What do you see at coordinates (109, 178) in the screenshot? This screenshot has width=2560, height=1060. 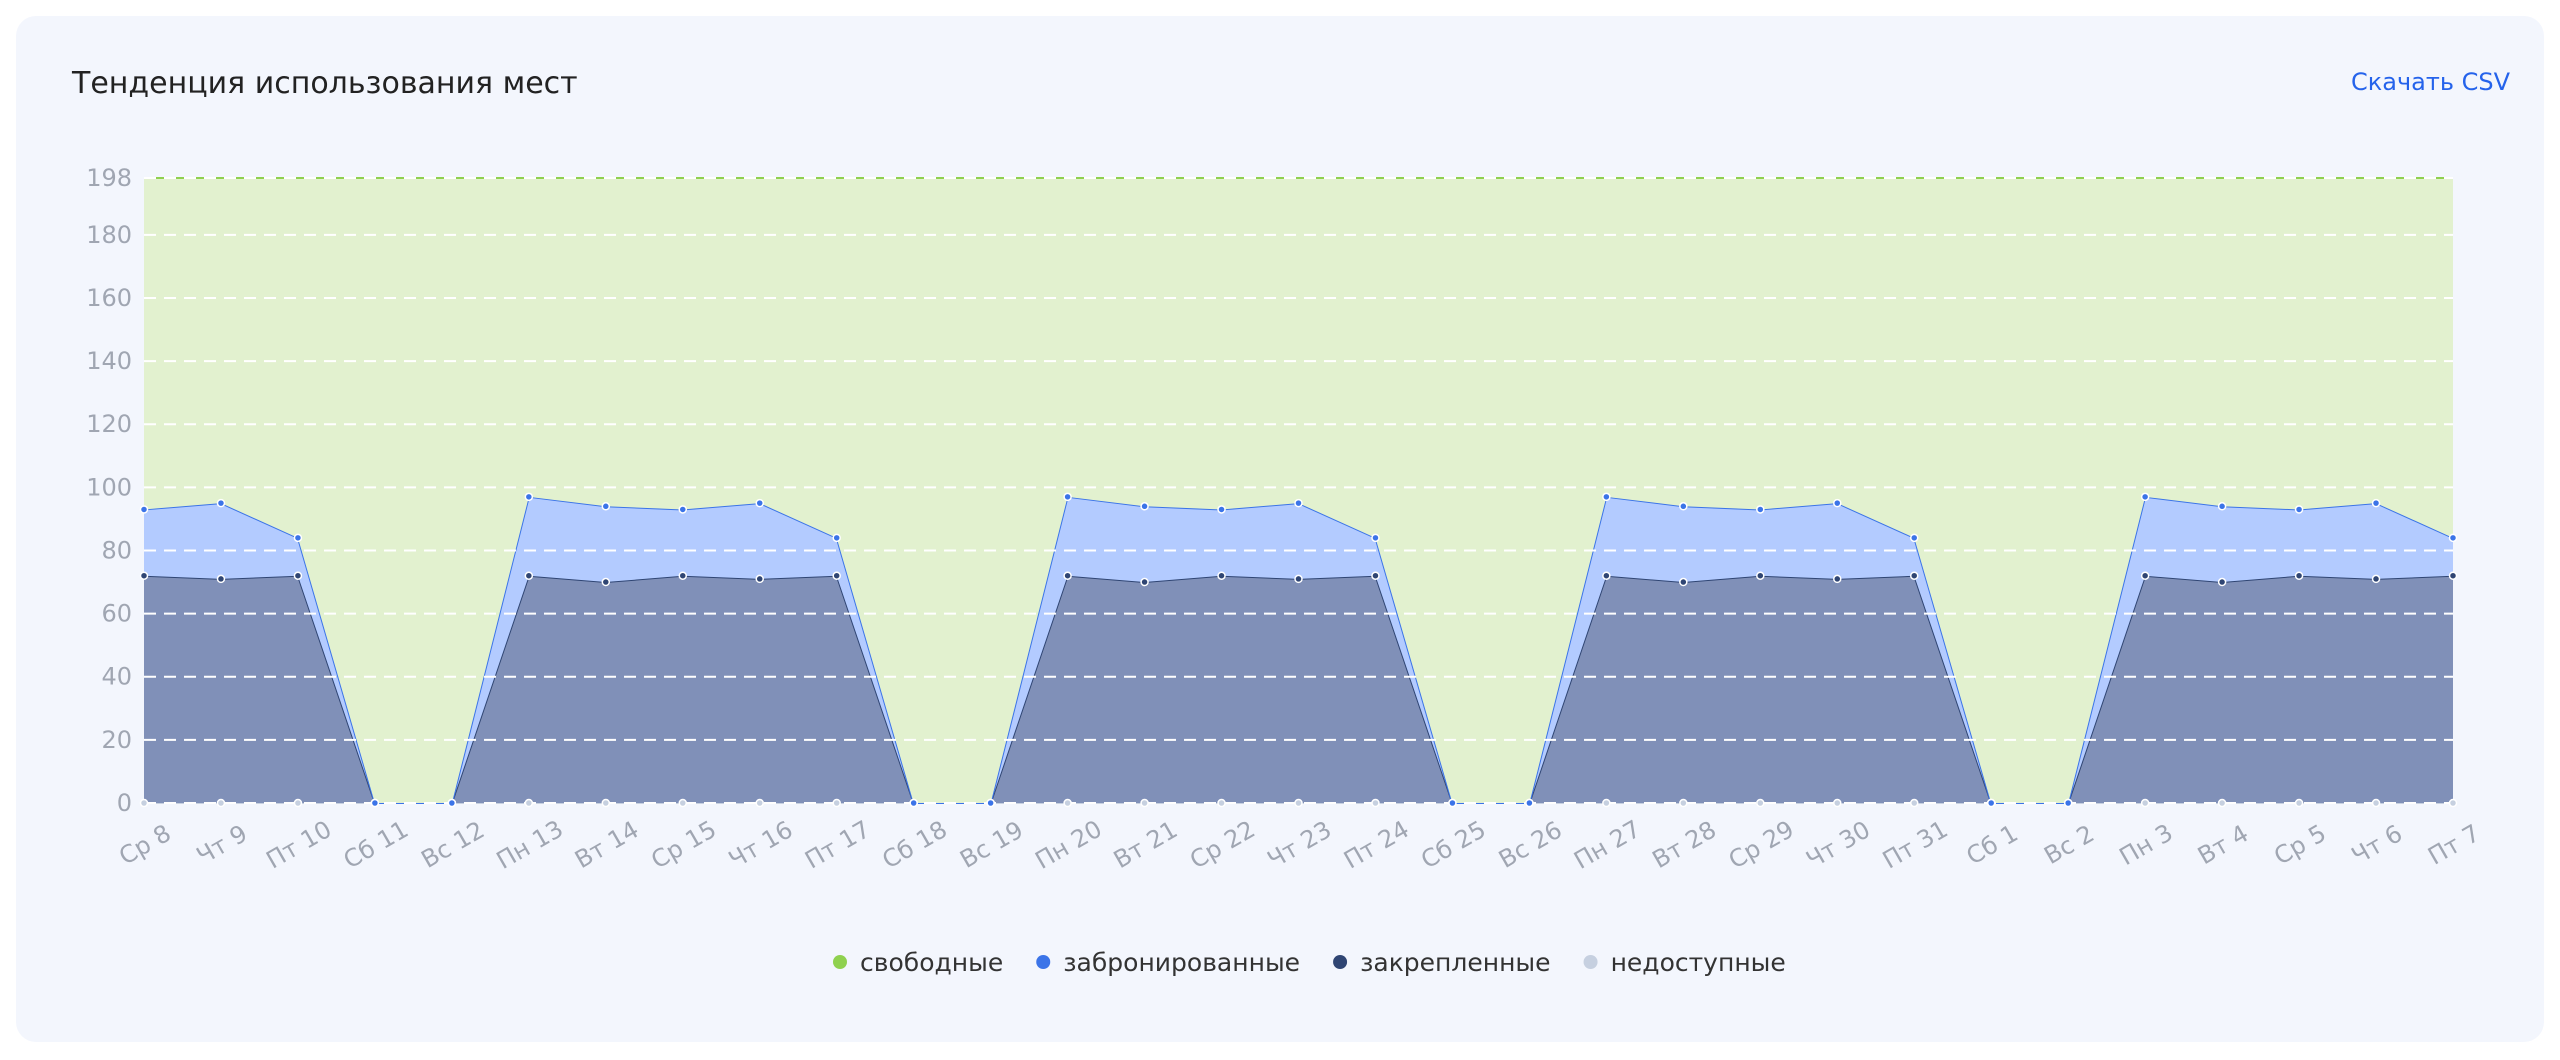 I see `y-tick-label: 198` at bounding box center [109, 178].